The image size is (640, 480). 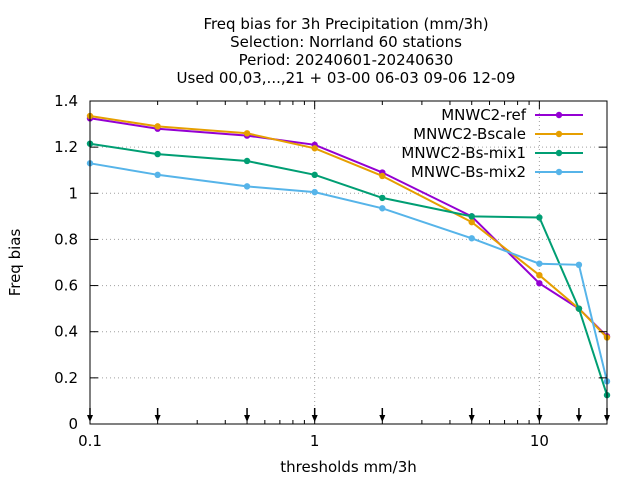 I want to click on y-tick-label: 0.4, so click(x=66, y=332).